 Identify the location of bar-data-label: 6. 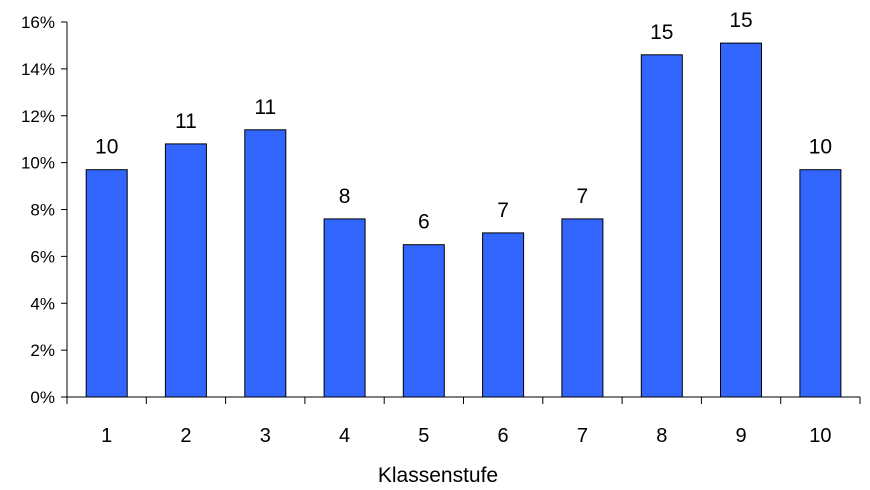
(424, 222).